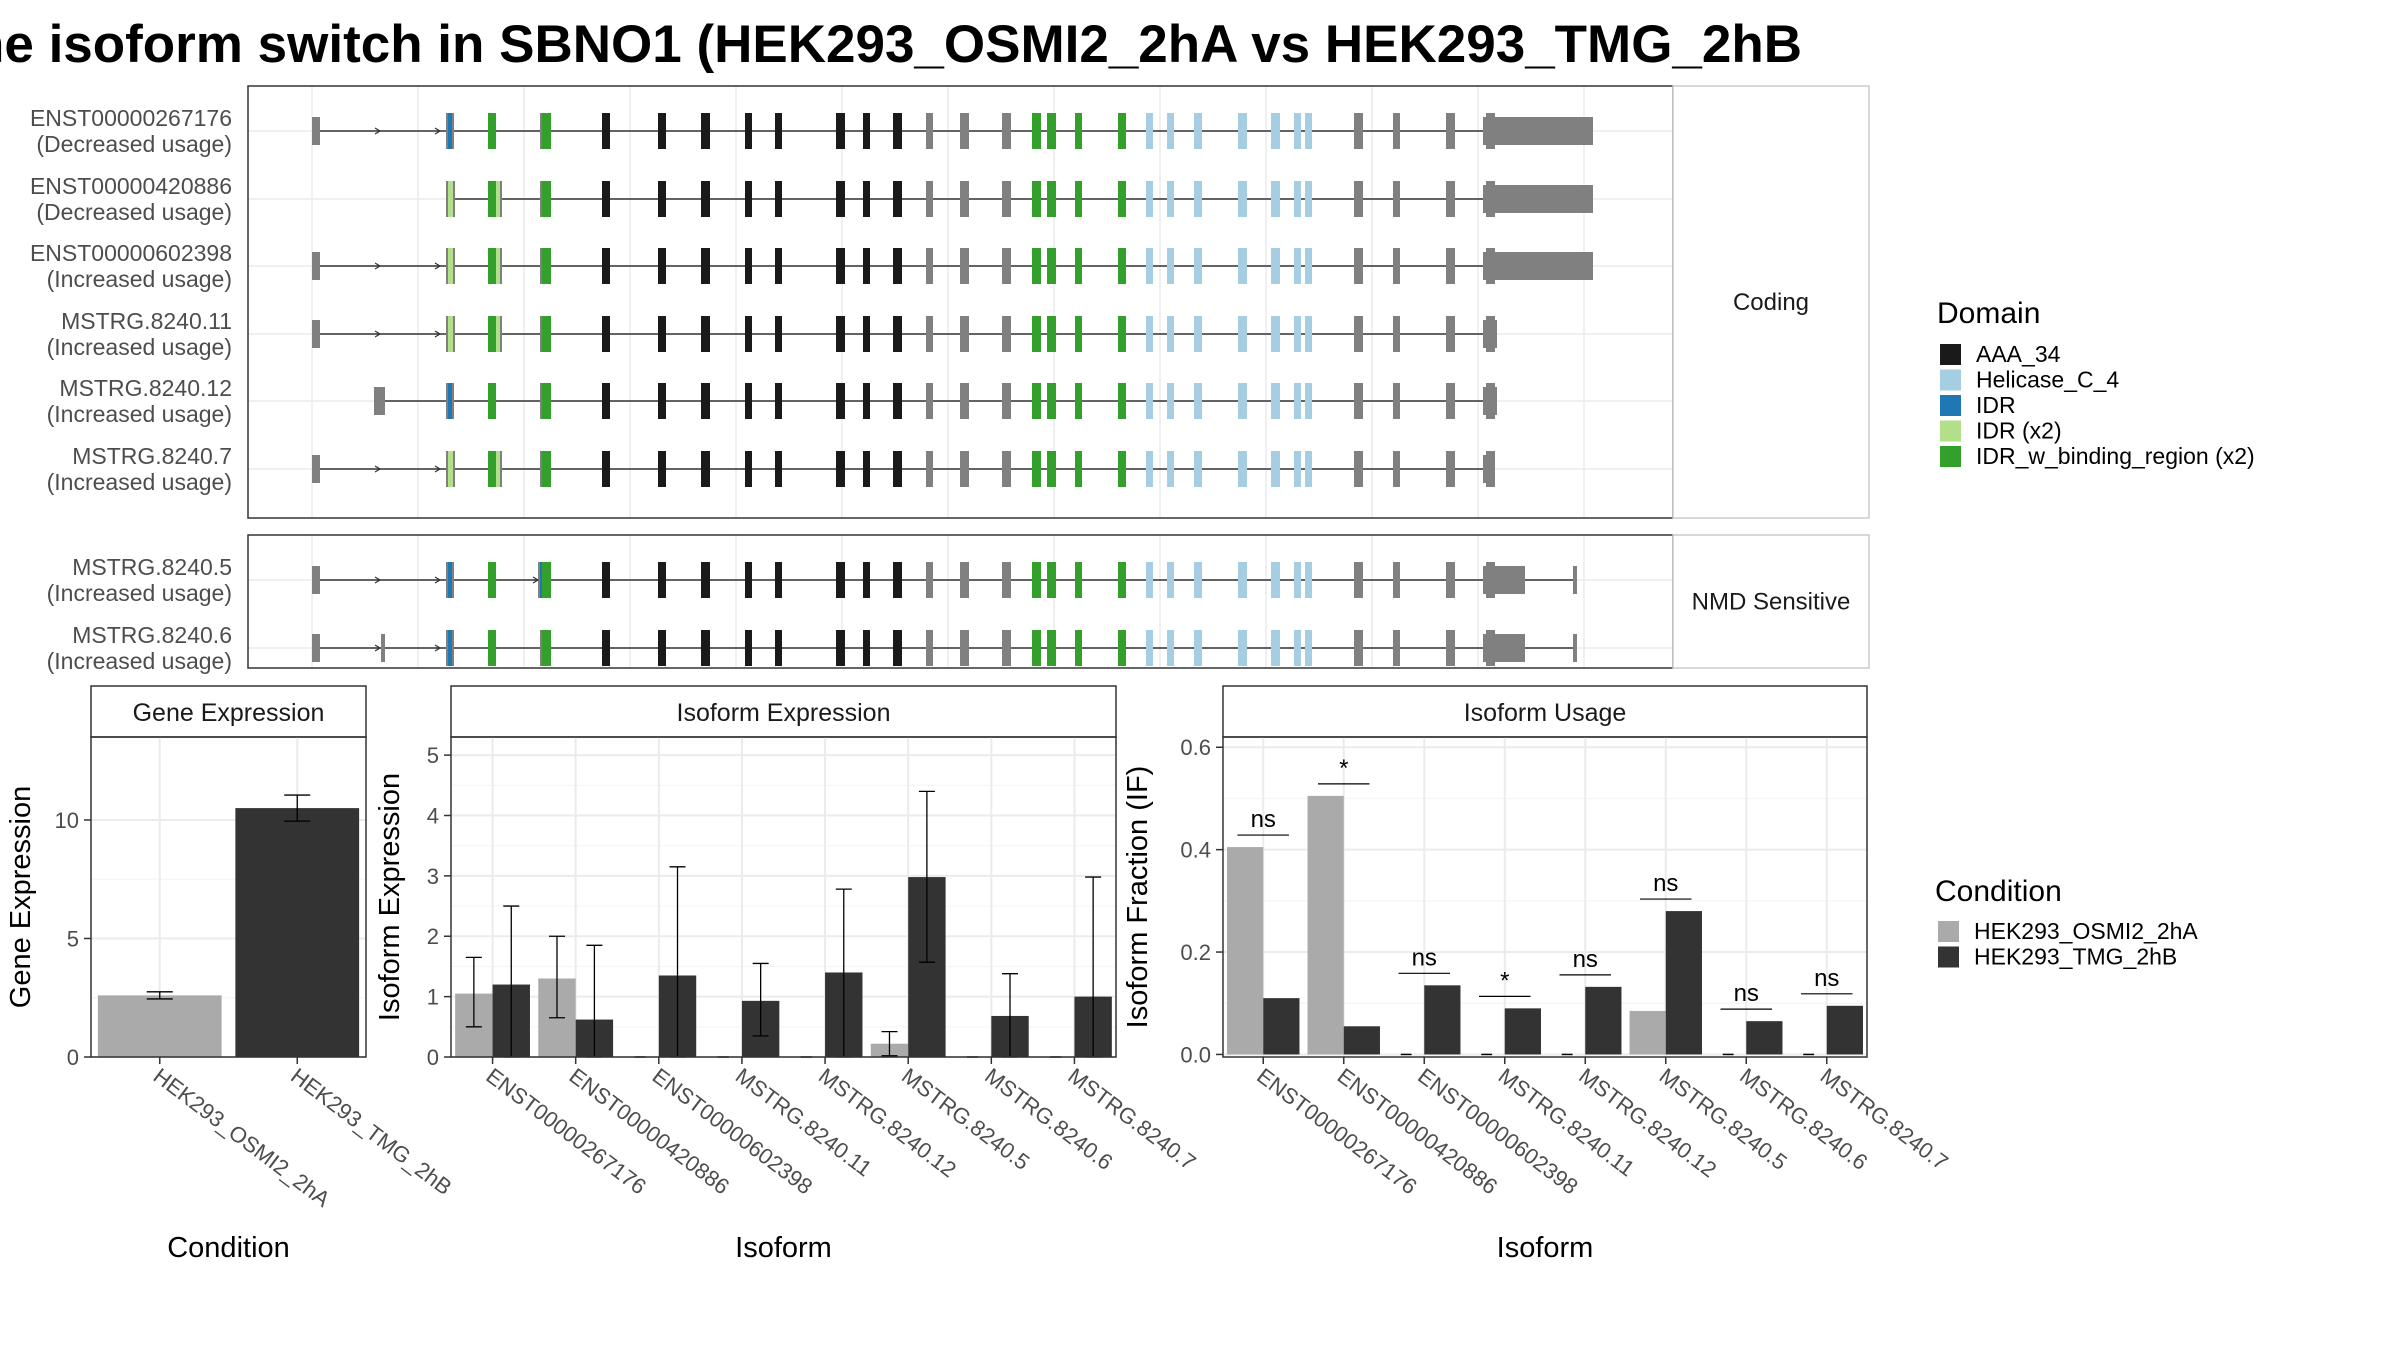 Image resolution: width=2400 pixels, height=1350 pixels. What do you see at coordinates (2018, 354) in the screenshot?
I see `domain-legend-label: AAA_34` at bounding box center [2018, 354].